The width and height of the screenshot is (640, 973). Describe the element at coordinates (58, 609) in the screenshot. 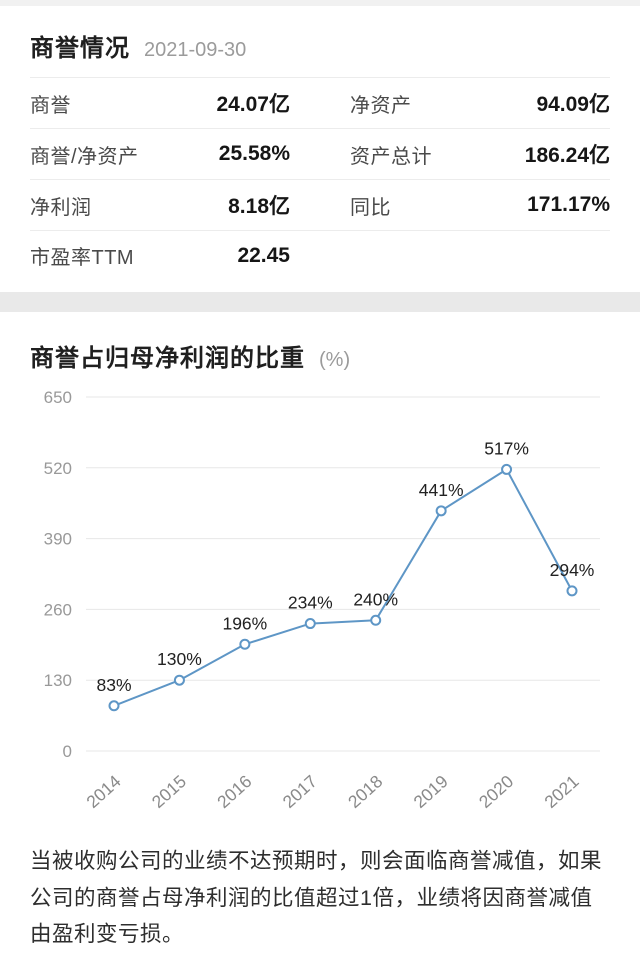

I see `y-tick-label: 260` at that location.